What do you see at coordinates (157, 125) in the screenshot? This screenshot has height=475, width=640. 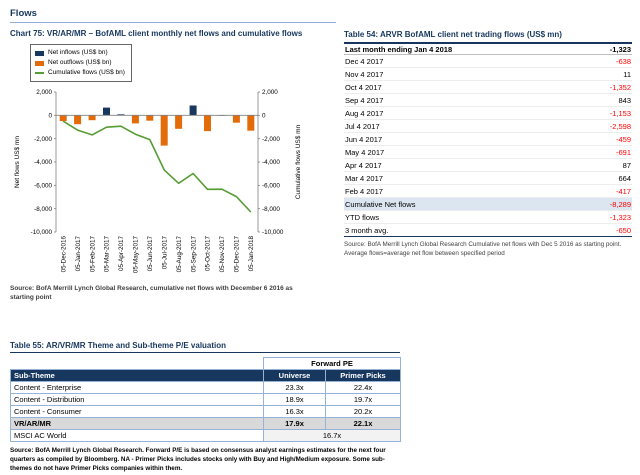 I see `net-flow-bars` at bounding box center [157, 125].